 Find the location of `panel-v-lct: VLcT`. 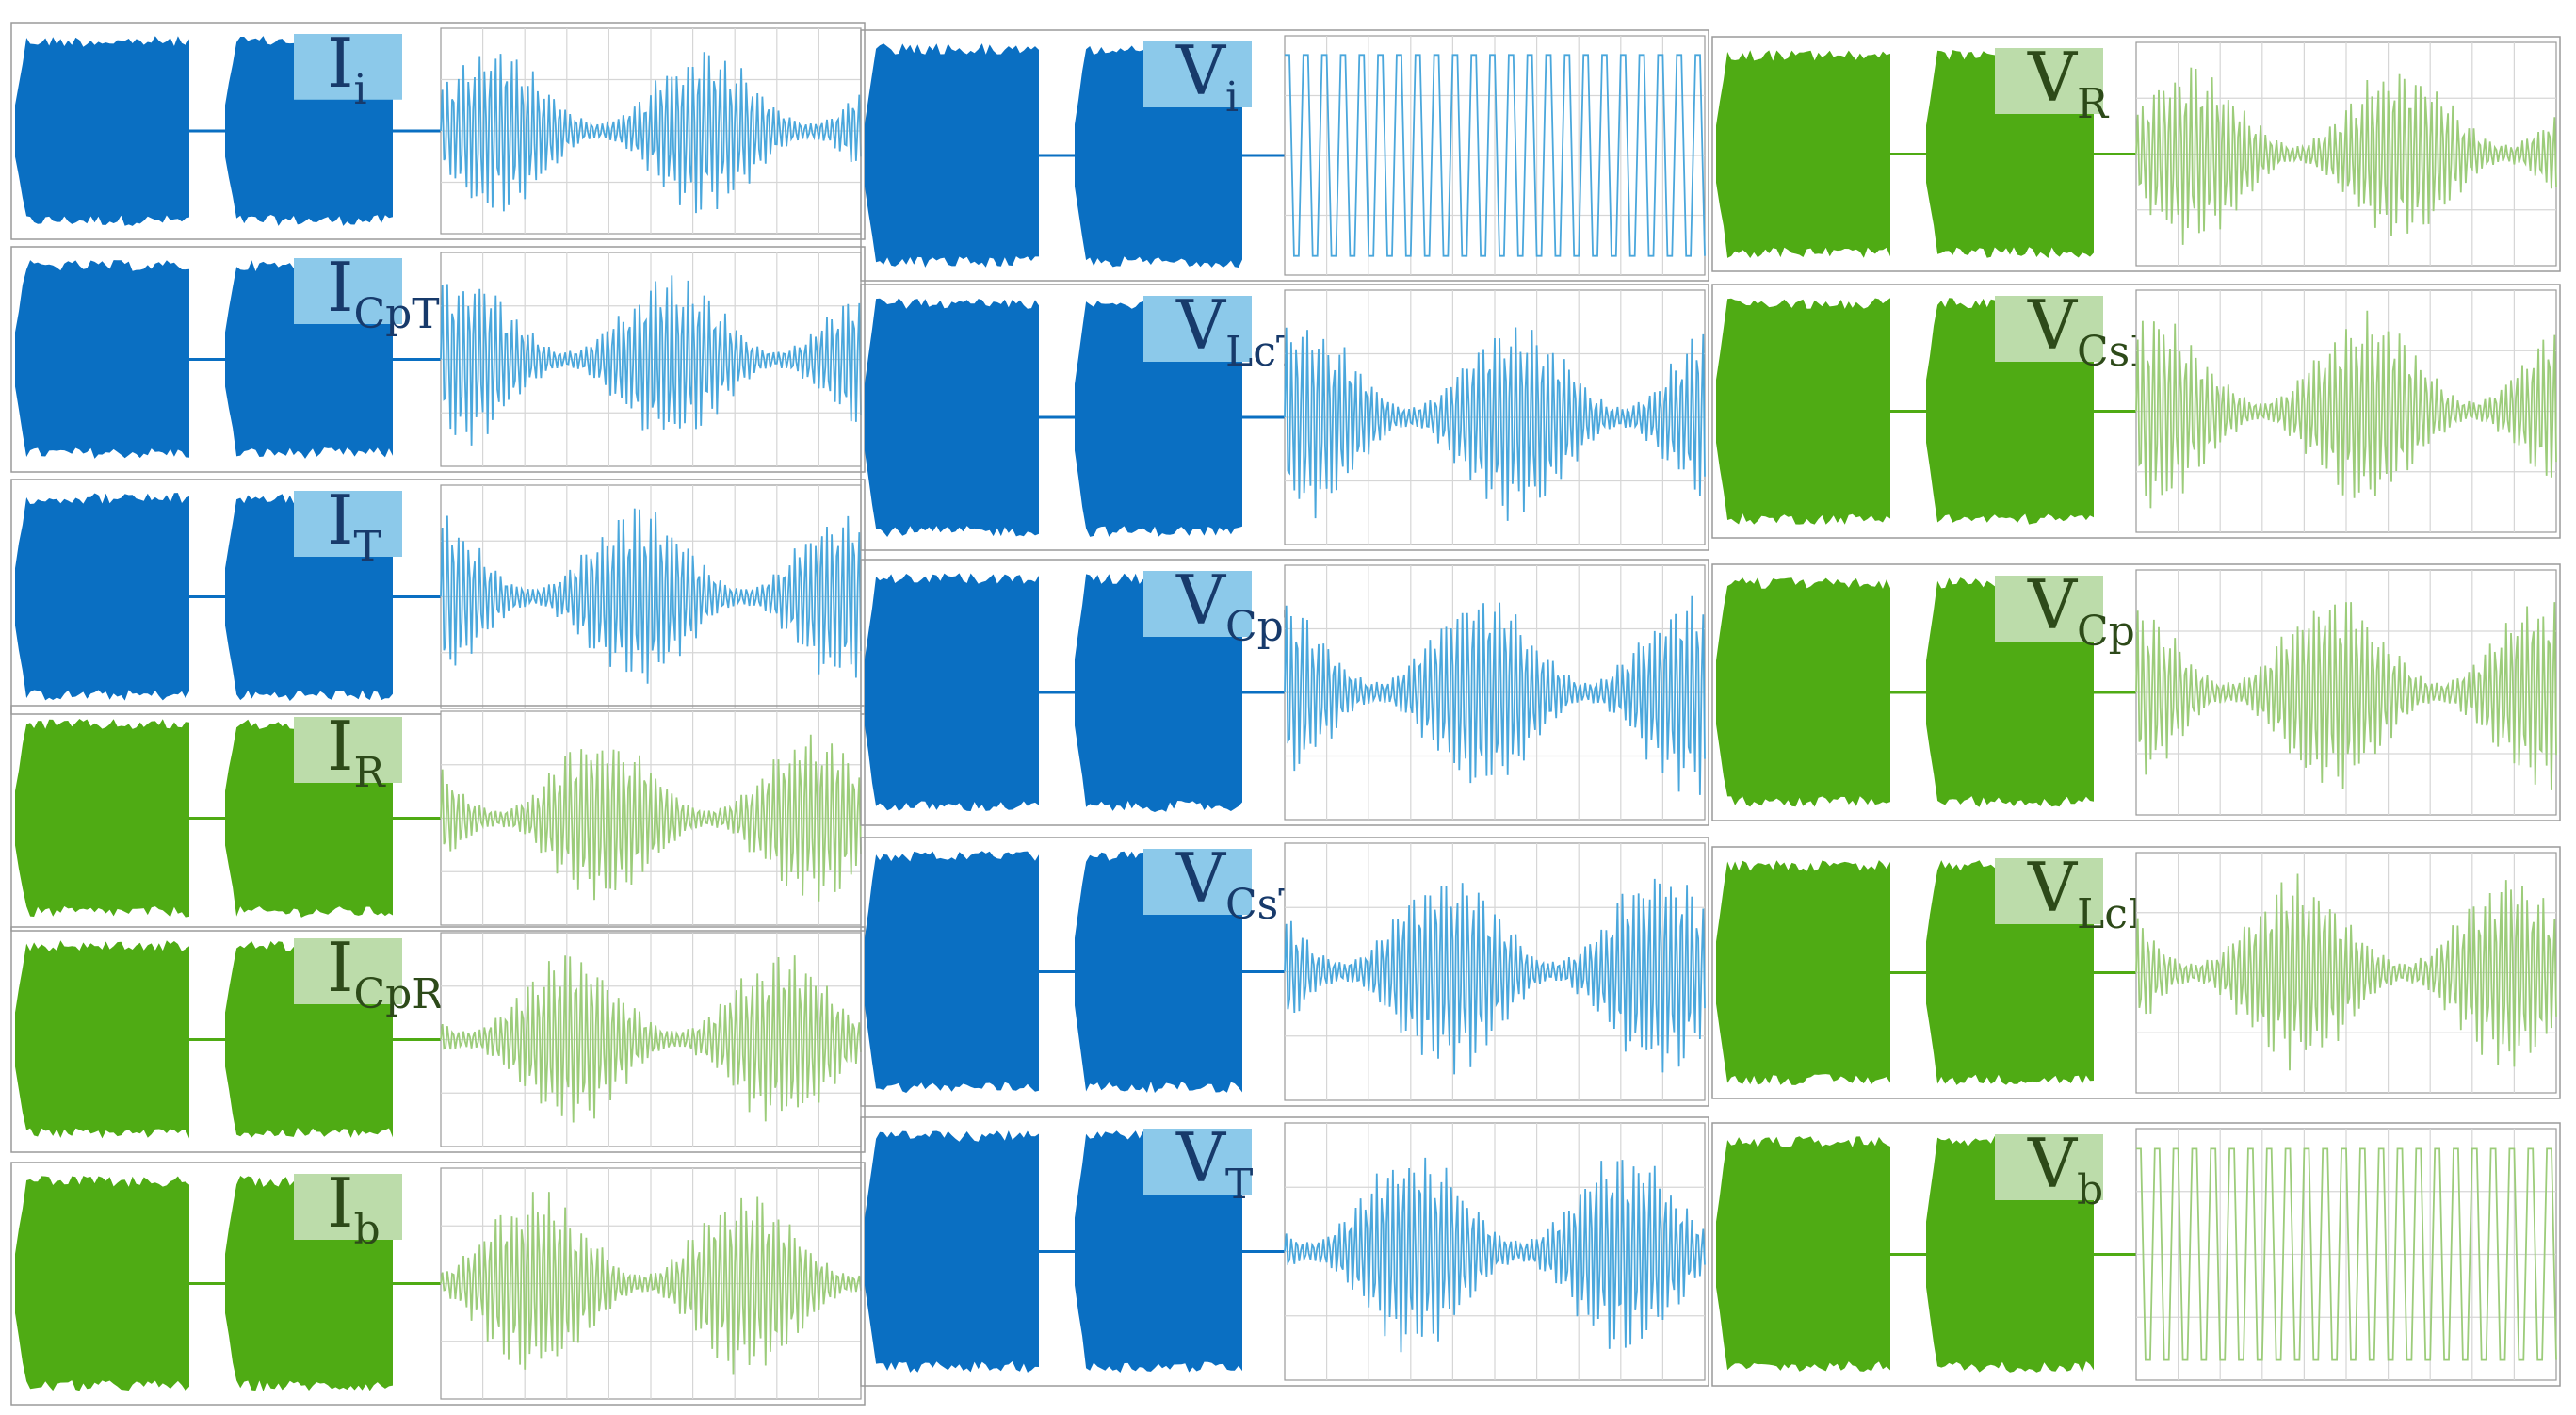

panel-v-lct: VLcT is located at coordinates (1284, 417).